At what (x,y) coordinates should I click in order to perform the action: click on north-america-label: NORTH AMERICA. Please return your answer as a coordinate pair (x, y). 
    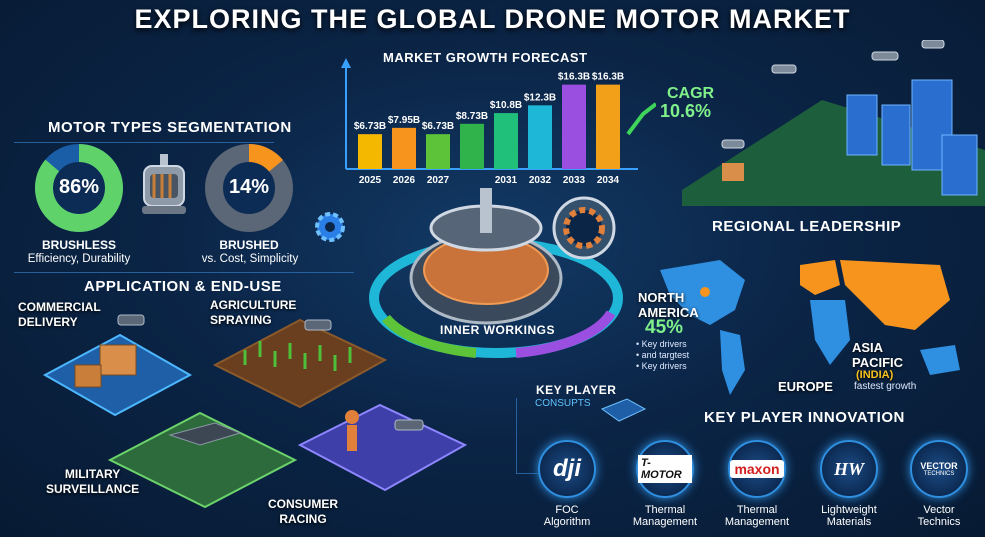
    Looking at the image, I should click on (668, 305).